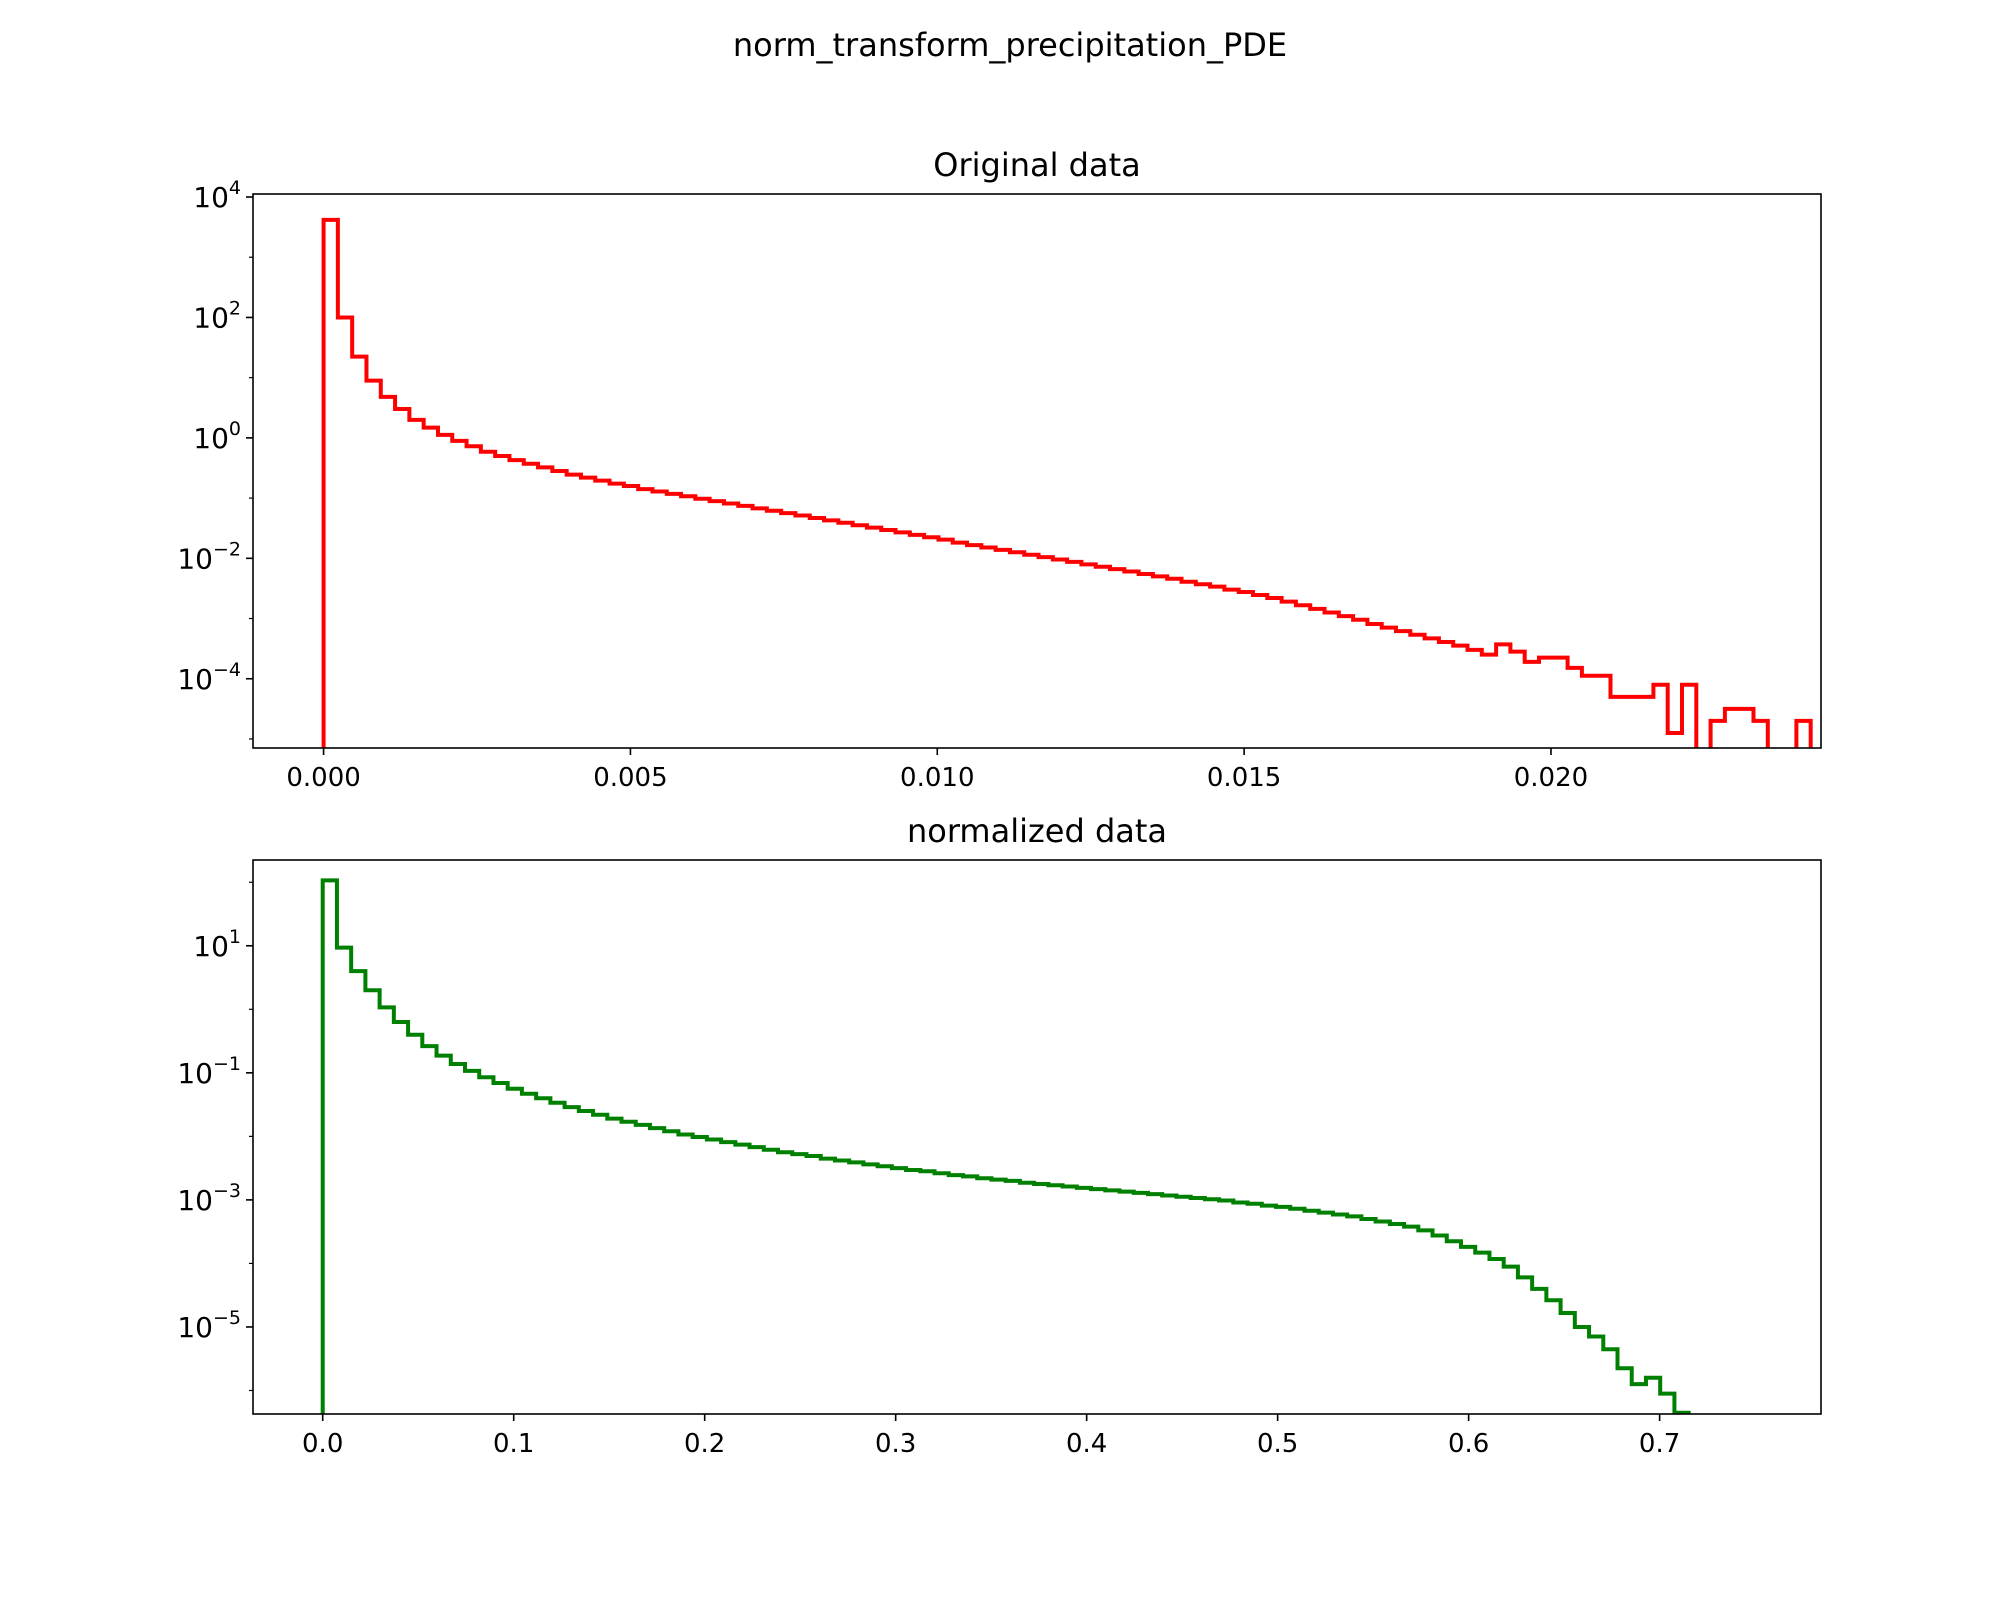 This screenshot has width=2000, height=1600. What do you see at coordinates (1037, 831) in the screenshot?
I see `subplot-title-normalized: normalized data` at bounding box center [1037, 831].